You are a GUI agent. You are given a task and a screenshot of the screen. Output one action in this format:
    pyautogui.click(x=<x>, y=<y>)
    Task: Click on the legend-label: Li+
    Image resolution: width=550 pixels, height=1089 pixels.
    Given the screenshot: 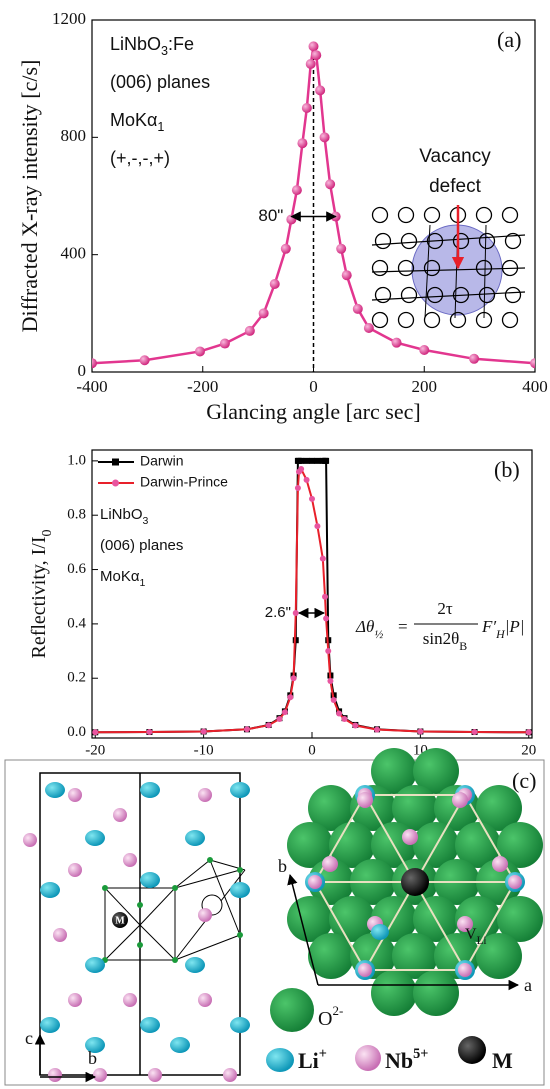 What is the action you would take?
    pyautogui.click(x=312, y=1059)
    